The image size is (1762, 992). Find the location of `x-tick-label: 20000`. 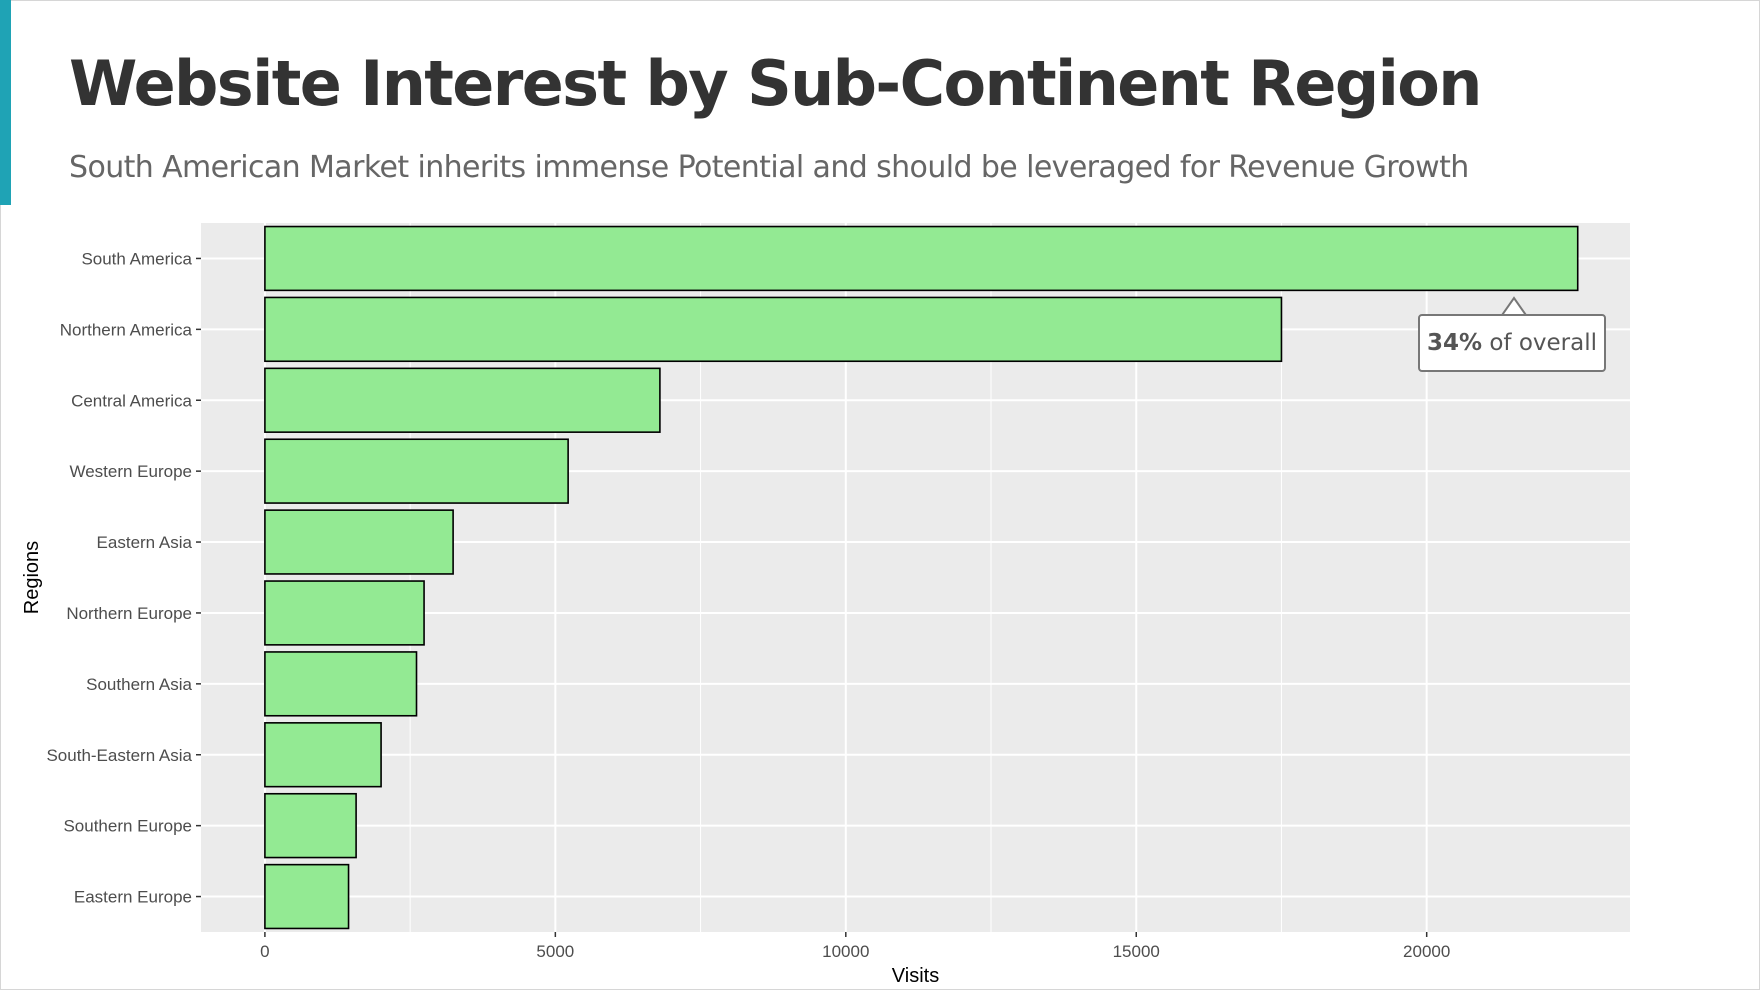

x-tick-label: 20000 is located at coordinates (1426, 951).